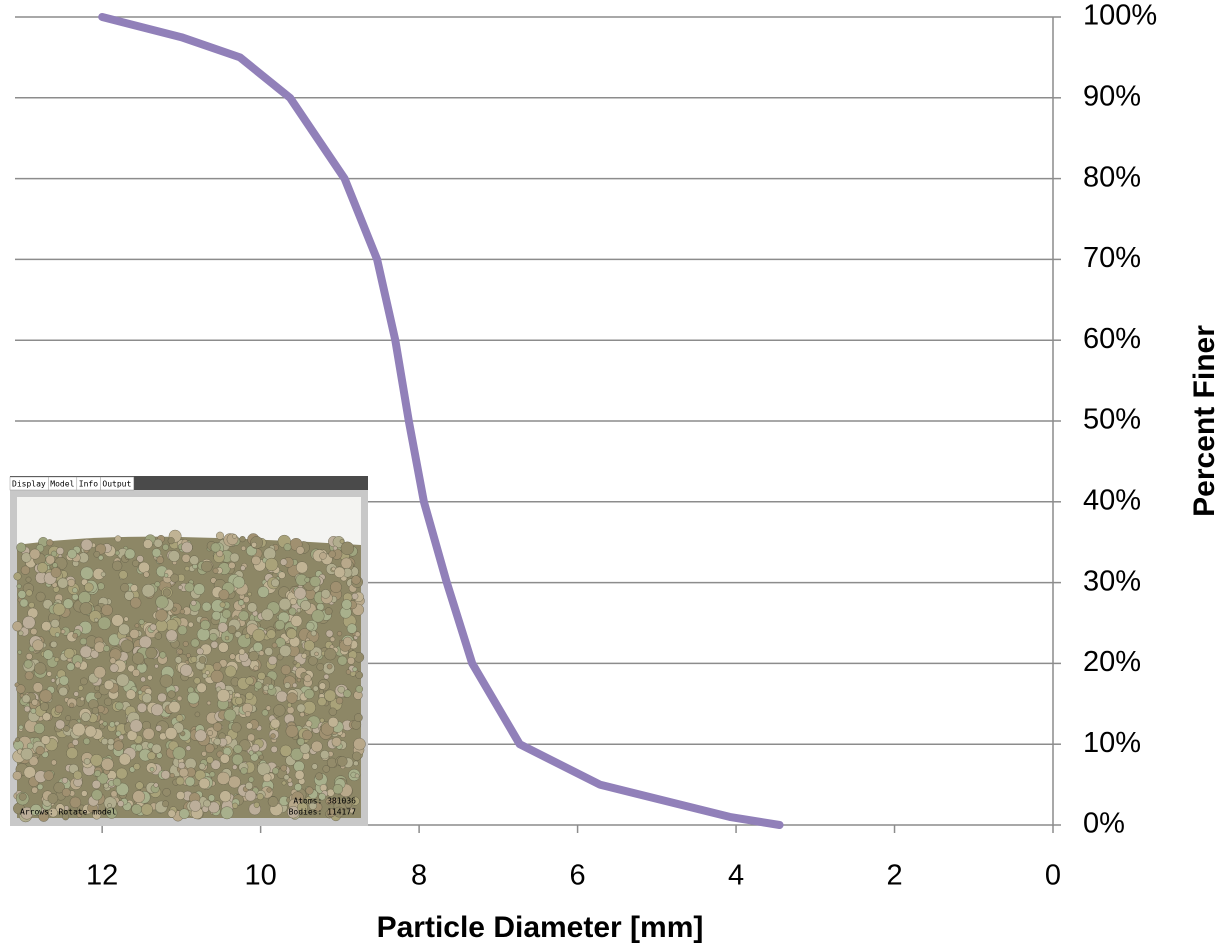 This screenshot has height=948, width=1224. What do you see at coordinates (1112, 581) in the screenshot?
I see `y-tick-label: 30%` at bounding box center [1112, 581].